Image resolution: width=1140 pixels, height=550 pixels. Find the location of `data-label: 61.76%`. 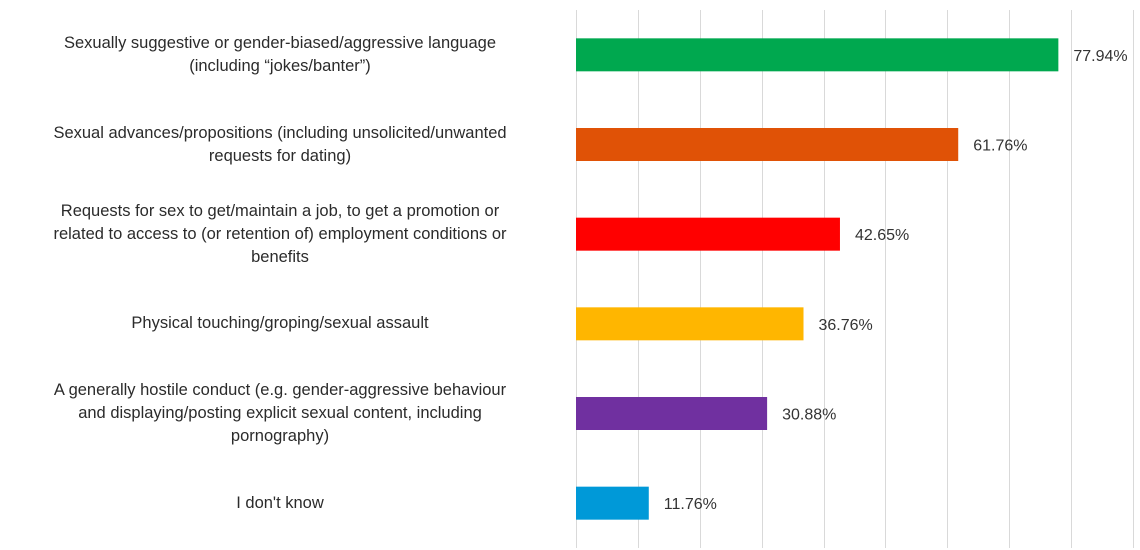

data-label: 61.76% is located at coordinates (1000, 146).